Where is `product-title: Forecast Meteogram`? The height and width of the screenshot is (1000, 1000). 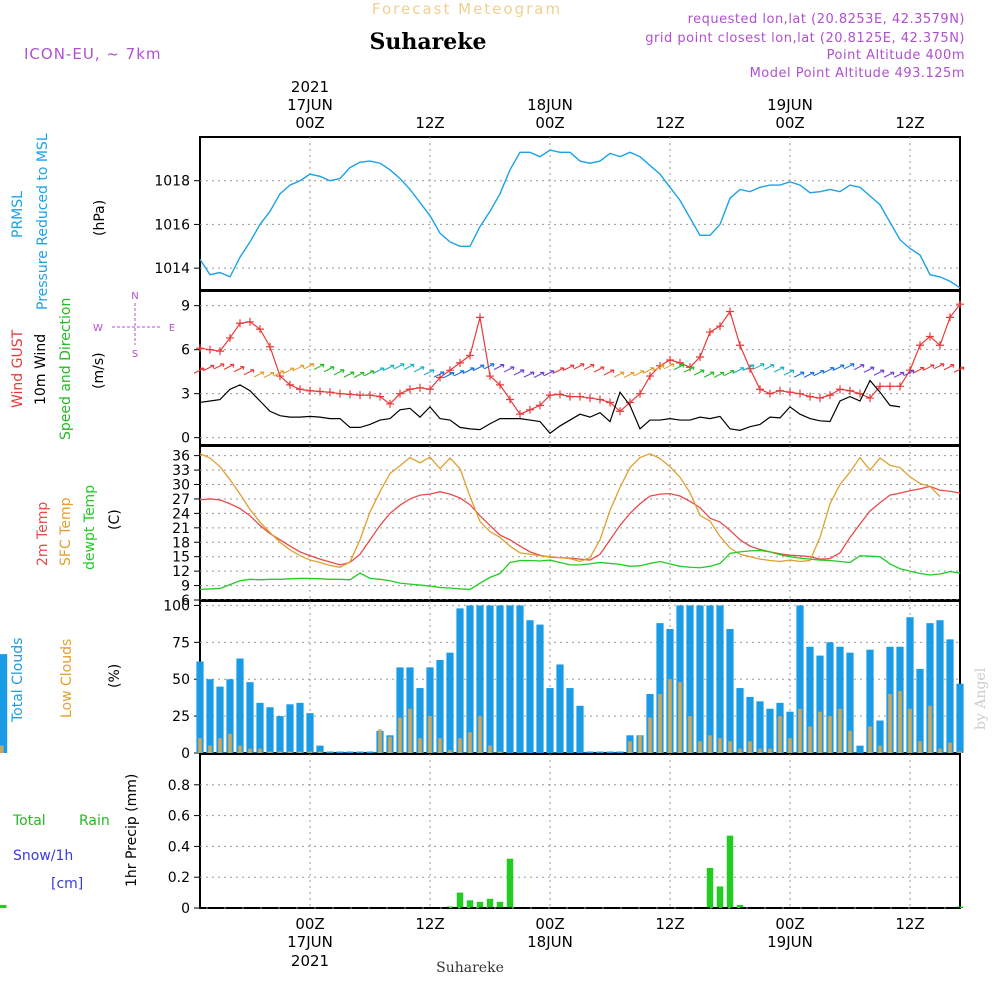
product-title: Forecast Meteogram is located at coordinates (467, 9).